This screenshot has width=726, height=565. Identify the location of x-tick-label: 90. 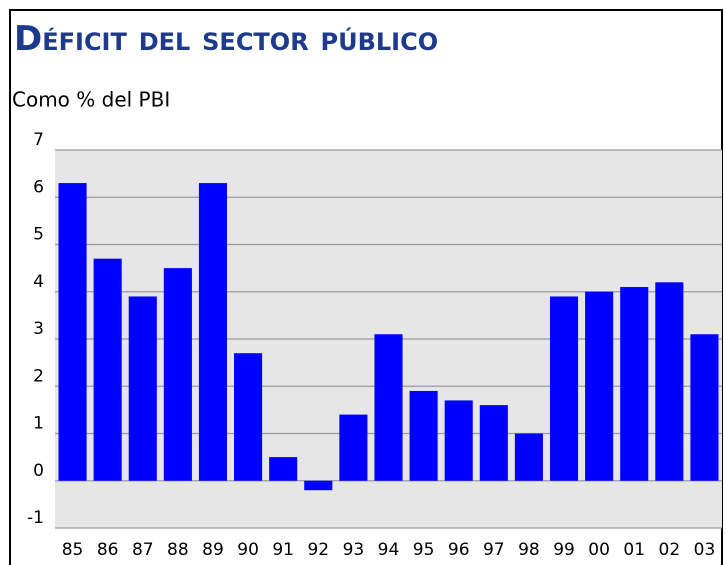
(248, 550).